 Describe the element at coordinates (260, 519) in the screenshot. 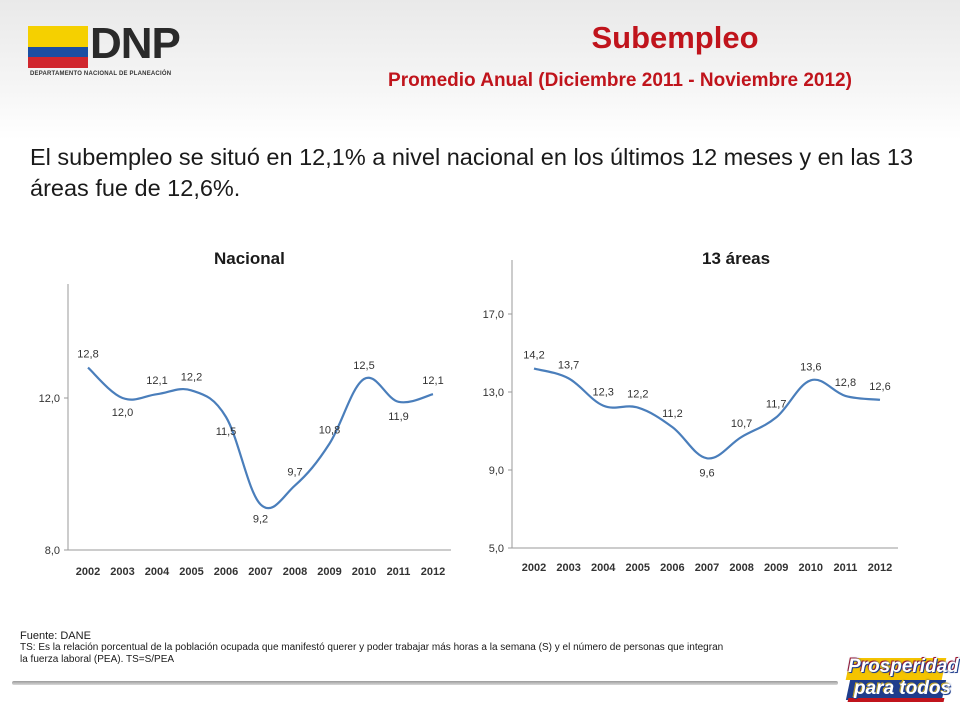

I see `data-label: 9,2` at that location.